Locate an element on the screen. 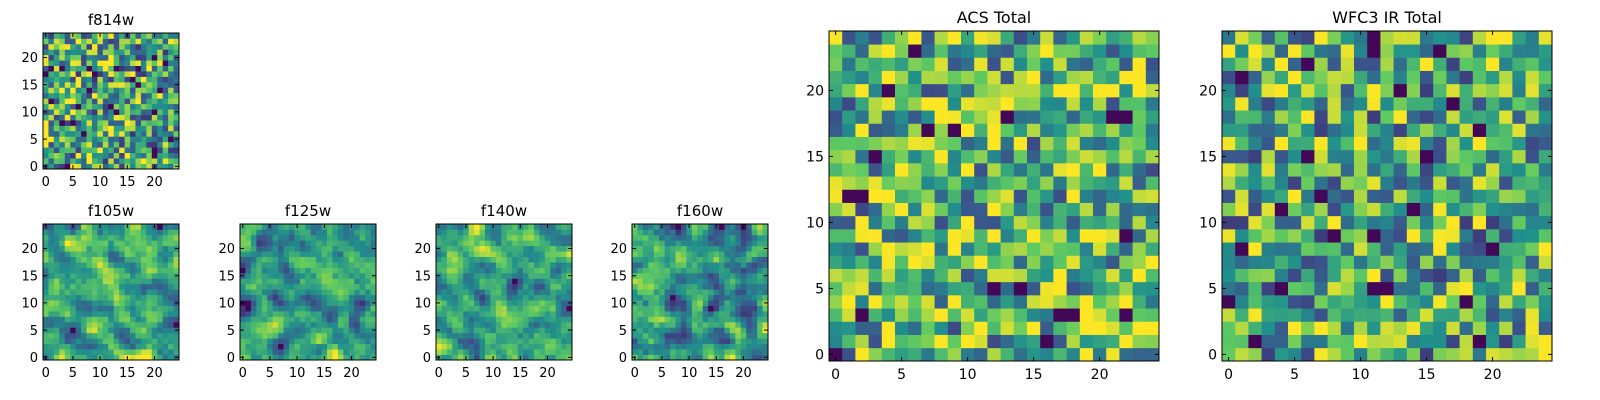 The width and height of the screenshot is (1600, 400). y-tick-label: 0 is located at coordinates (427, 358).